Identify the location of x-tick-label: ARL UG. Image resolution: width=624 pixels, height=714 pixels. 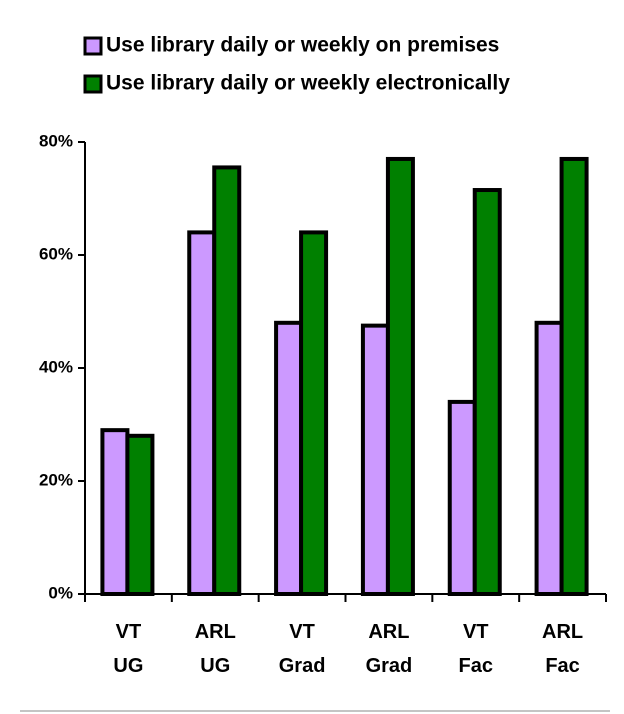
(215, 649).